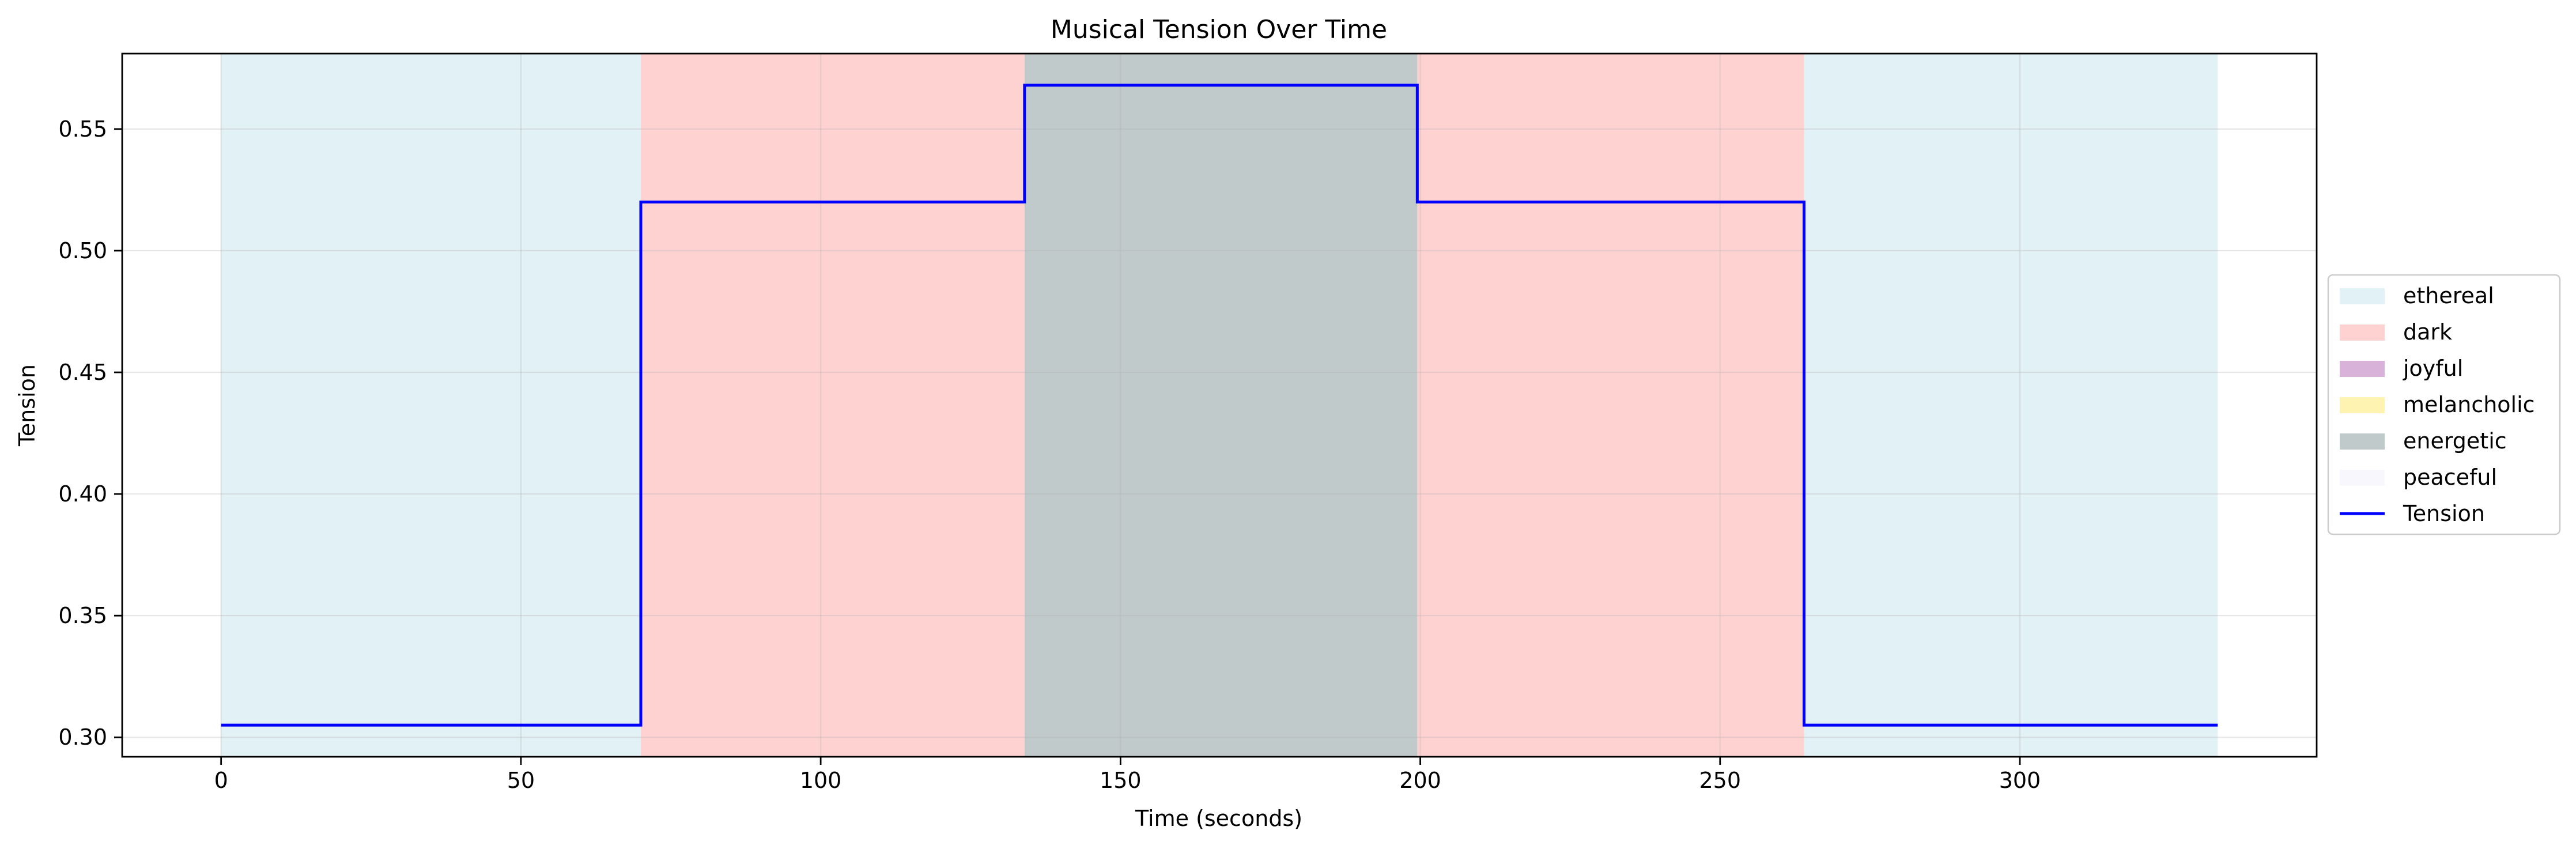  I want to click on legend-label-joyful: joyful, so click(2433, 368).